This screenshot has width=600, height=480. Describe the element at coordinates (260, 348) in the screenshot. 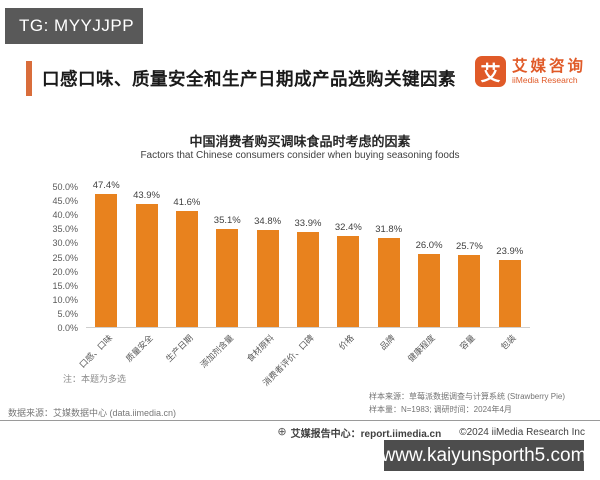

I see `category-label: 食材原料` at that location.